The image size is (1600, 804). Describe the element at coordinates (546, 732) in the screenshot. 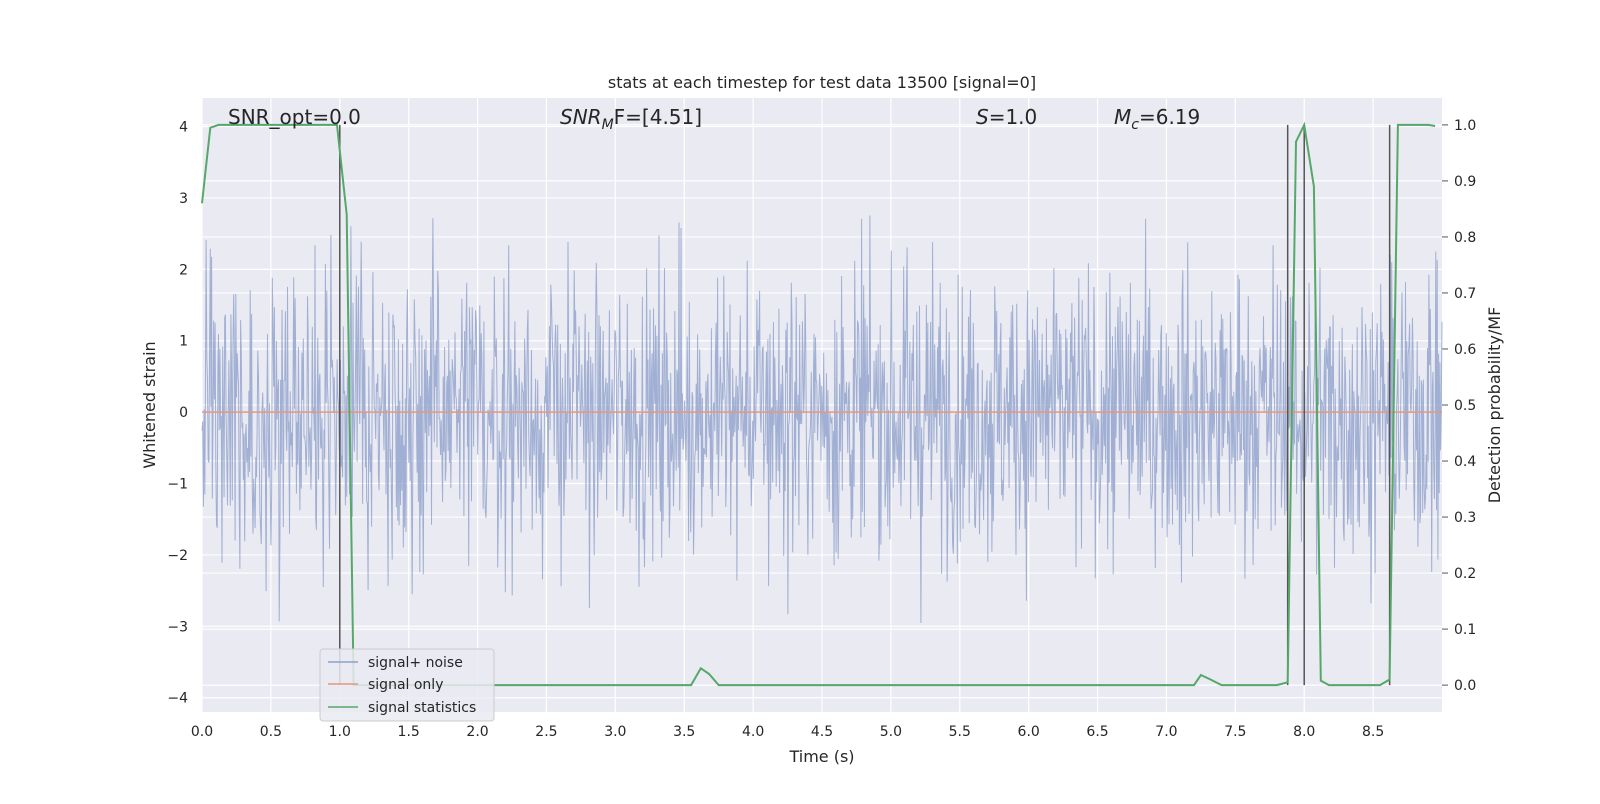

I see `x-tick-label: 2.5` at that location.